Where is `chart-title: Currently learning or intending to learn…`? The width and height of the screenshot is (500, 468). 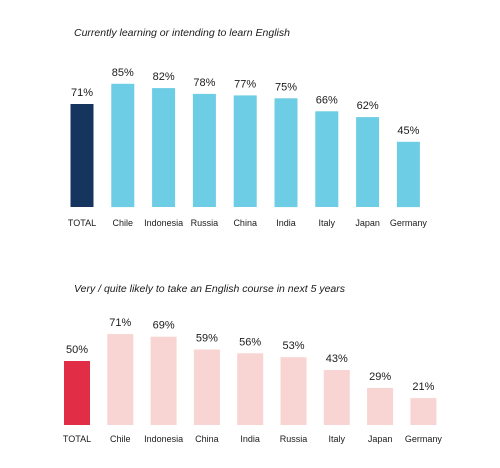 chart-title: Currently learning or intending to learn… is located at coordinates (182, 33).